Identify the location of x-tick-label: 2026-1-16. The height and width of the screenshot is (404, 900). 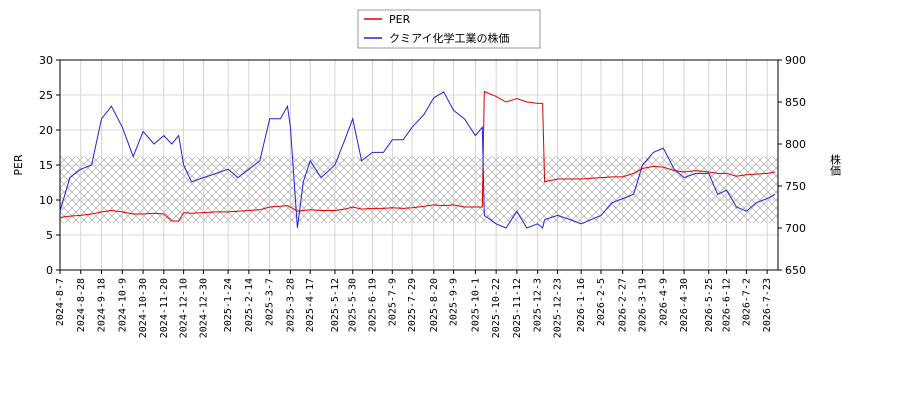
(581, 305).